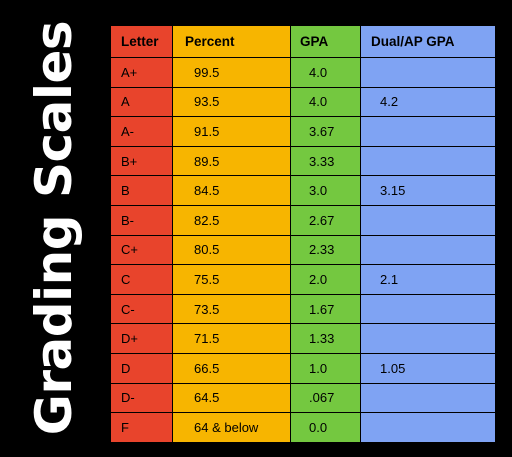 The height and width of the screenshot is (457, 512). What do you see at coordinates (325, 309) in the screenshot?
I see `gpa-cell: 1.67` at bounding box center [325, 309].